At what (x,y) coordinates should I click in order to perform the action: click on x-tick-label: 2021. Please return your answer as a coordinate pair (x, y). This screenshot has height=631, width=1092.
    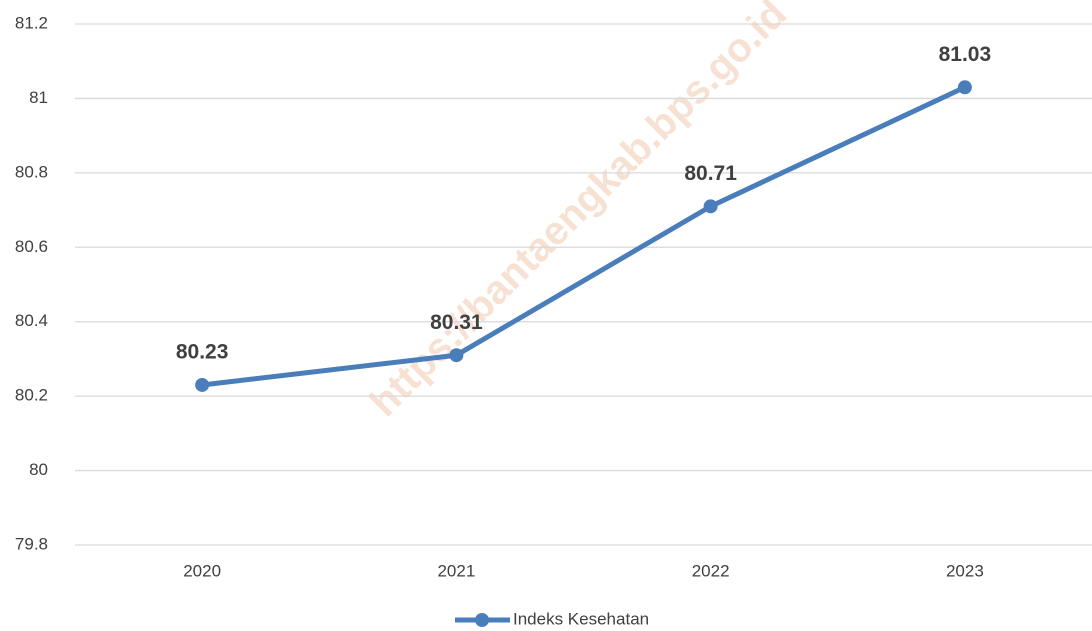
    Looking at the image, I should click on (456, 570).